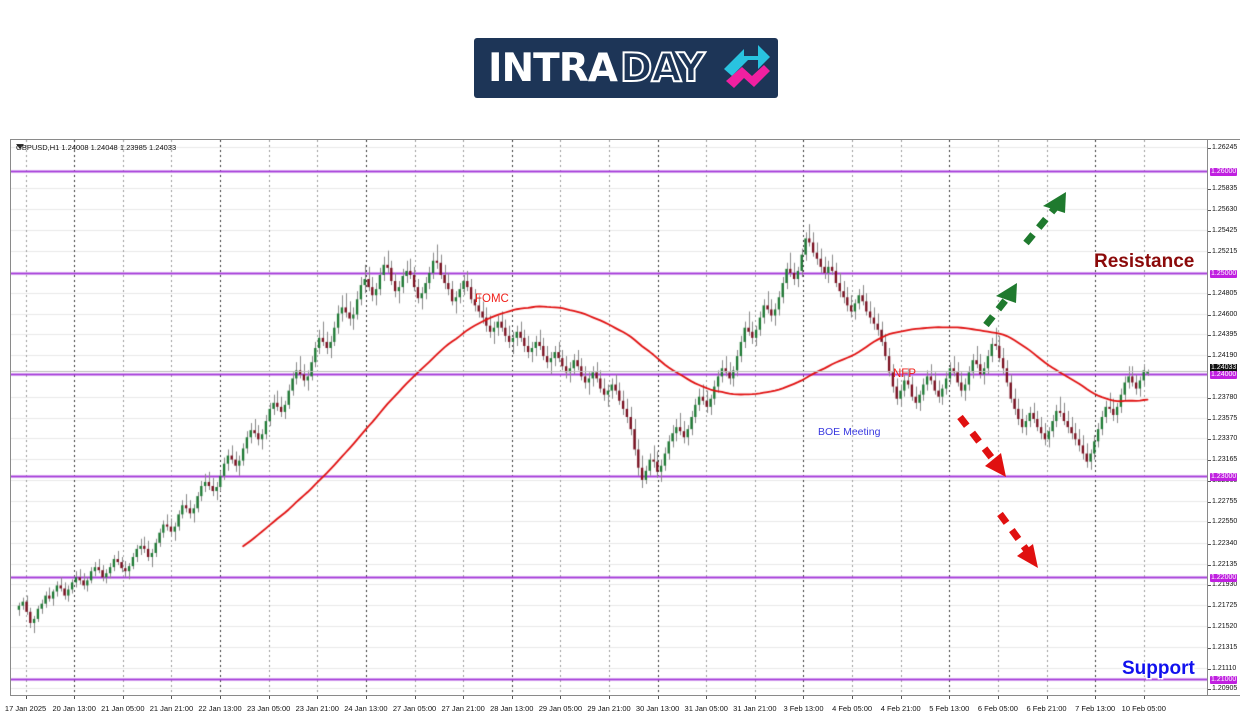 This screenshot has height=716, width=1250. I want to click on price-axis-label: 1.23370, so click(1225, 439).